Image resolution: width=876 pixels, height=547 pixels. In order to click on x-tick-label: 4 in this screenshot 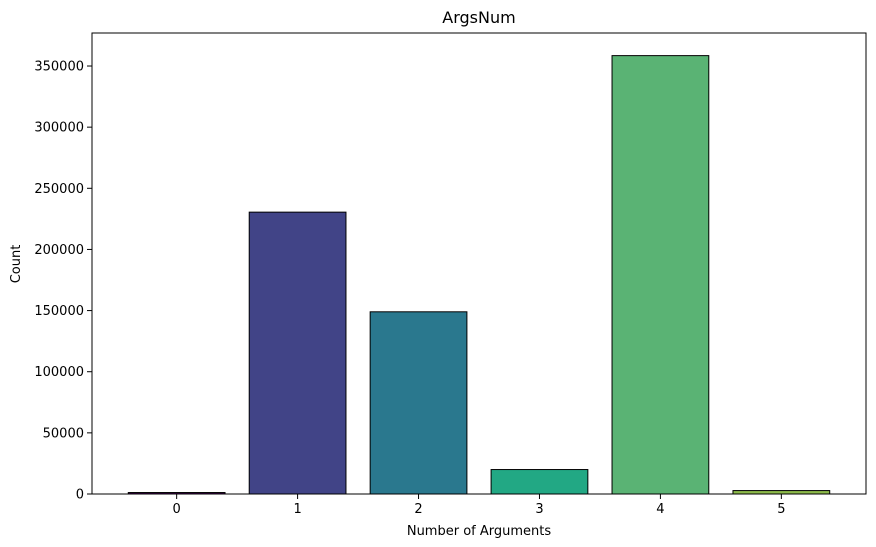, I will do `click(660, 509)`.